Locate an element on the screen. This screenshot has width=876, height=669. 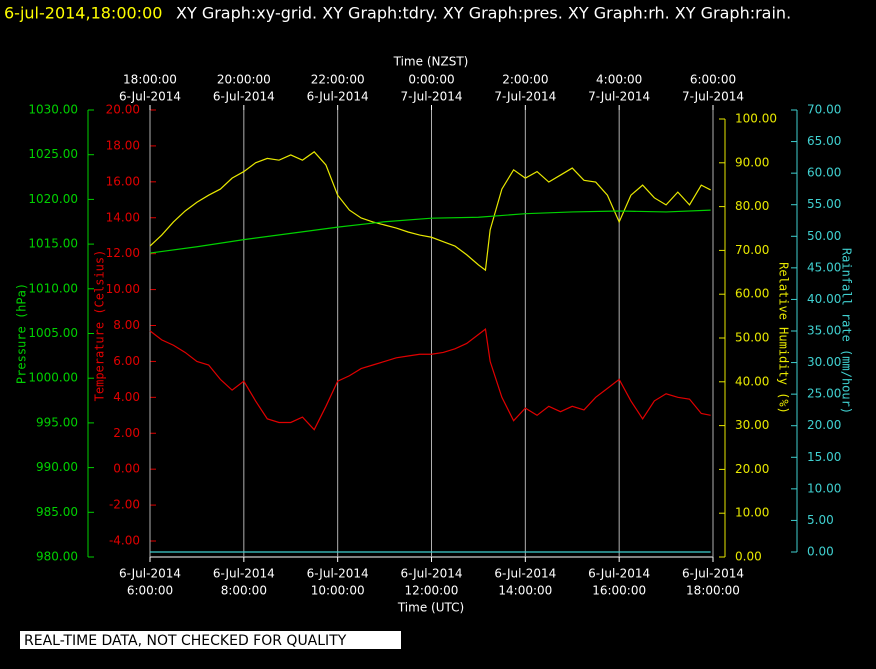
x2-tick-label: 2:00:00 is located at coordinates (525, 80).